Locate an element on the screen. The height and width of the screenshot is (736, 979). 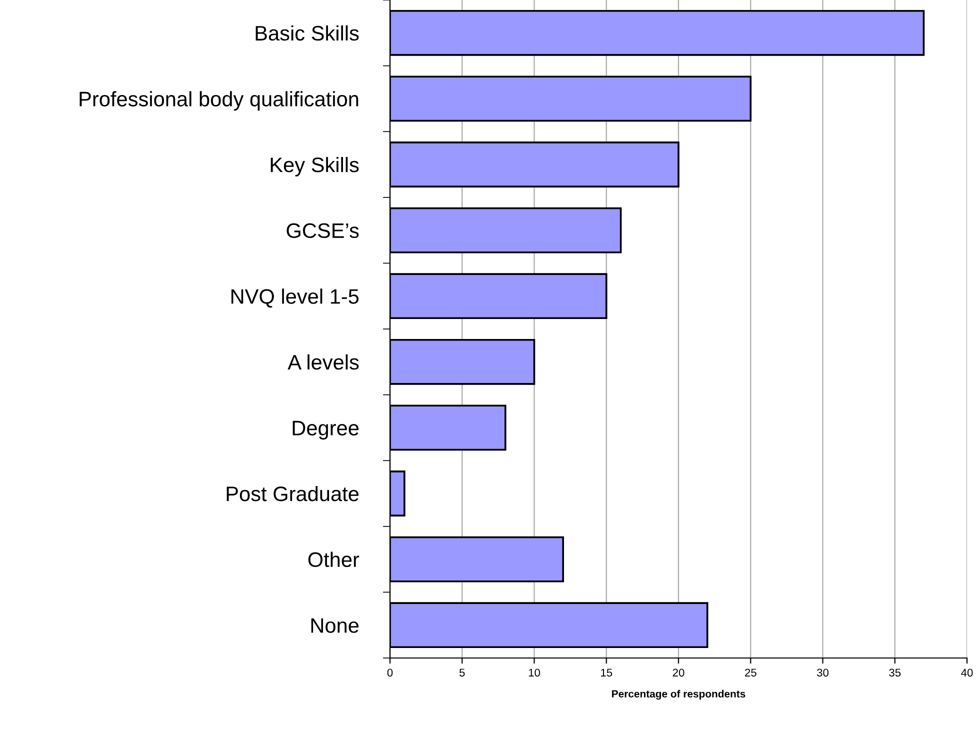
x-tick-label: 15 is located at coordinates (606, 672).